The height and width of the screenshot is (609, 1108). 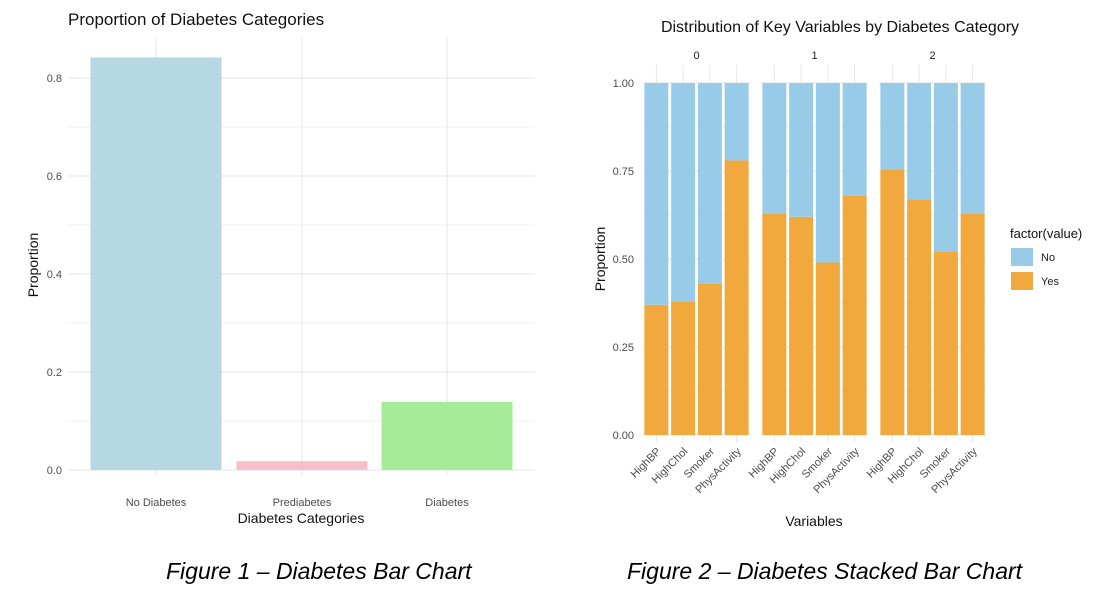 I want to click on bar-no-diabetes, so click(x=156, y=264).